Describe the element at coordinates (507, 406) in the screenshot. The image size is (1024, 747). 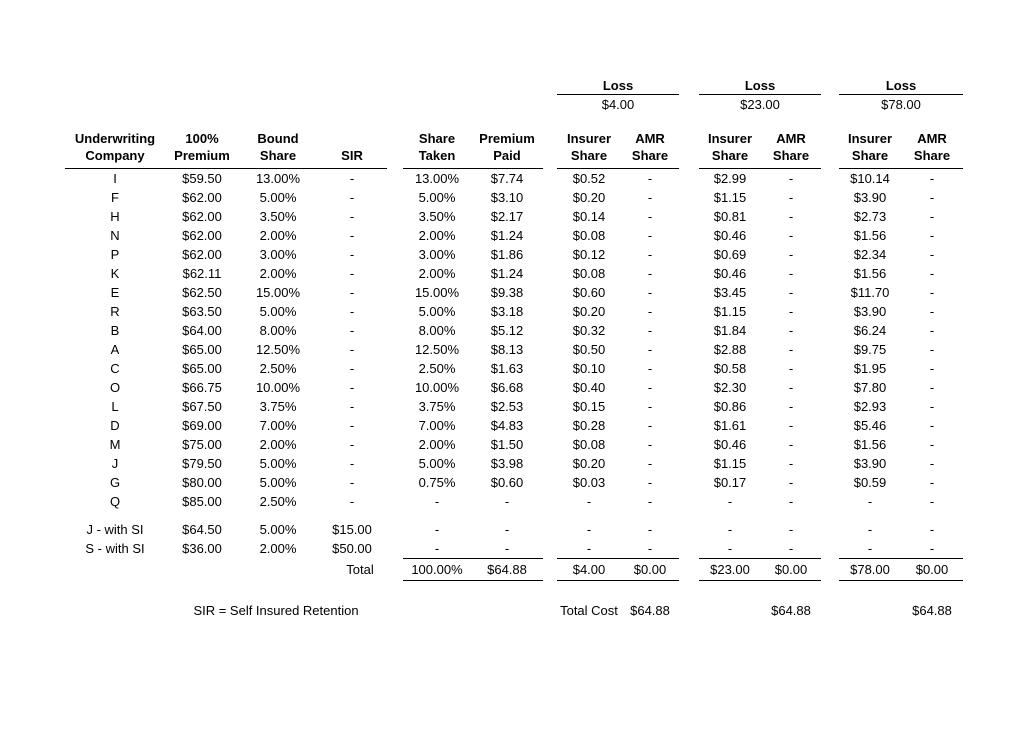
I see `value-cell: $2.53` at that location.